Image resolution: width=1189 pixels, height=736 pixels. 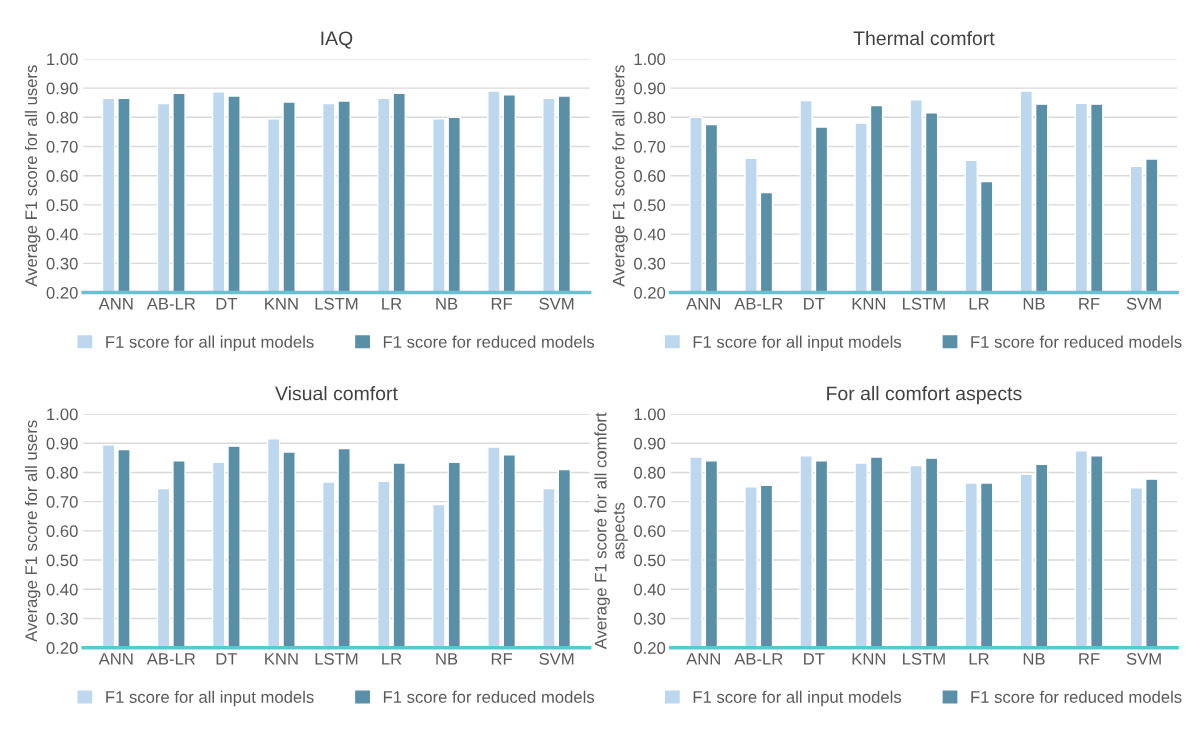 What do you see at coordinates (611, 531) in the screenshot?
I see `y-axis-title: Average F1 score for all comfort aspects` at bounding box center [611, 531].